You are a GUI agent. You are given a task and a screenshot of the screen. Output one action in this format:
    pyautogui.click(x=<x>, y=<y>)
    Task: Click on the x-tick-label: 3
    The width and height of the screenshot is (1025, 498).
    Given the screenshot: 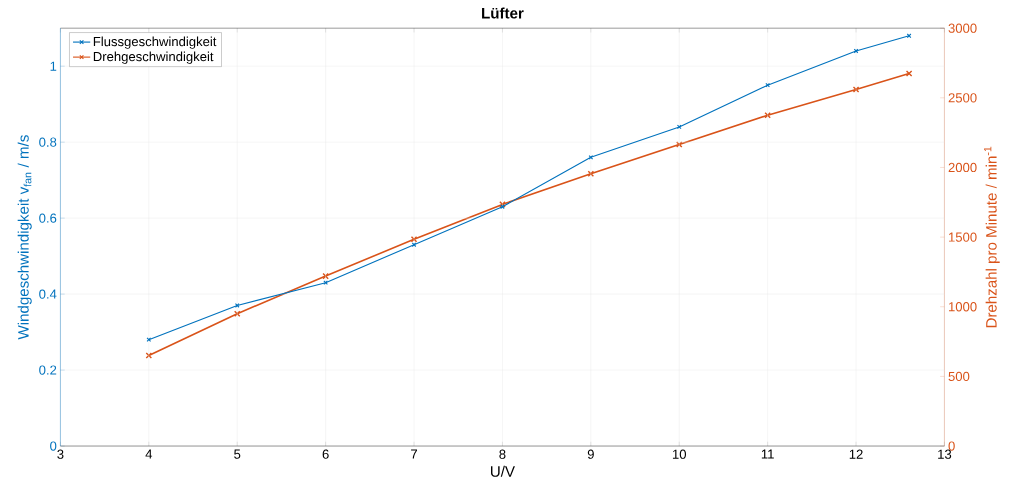 What is the action you would take?
    pyautogui.click(x=60, y=454)
    